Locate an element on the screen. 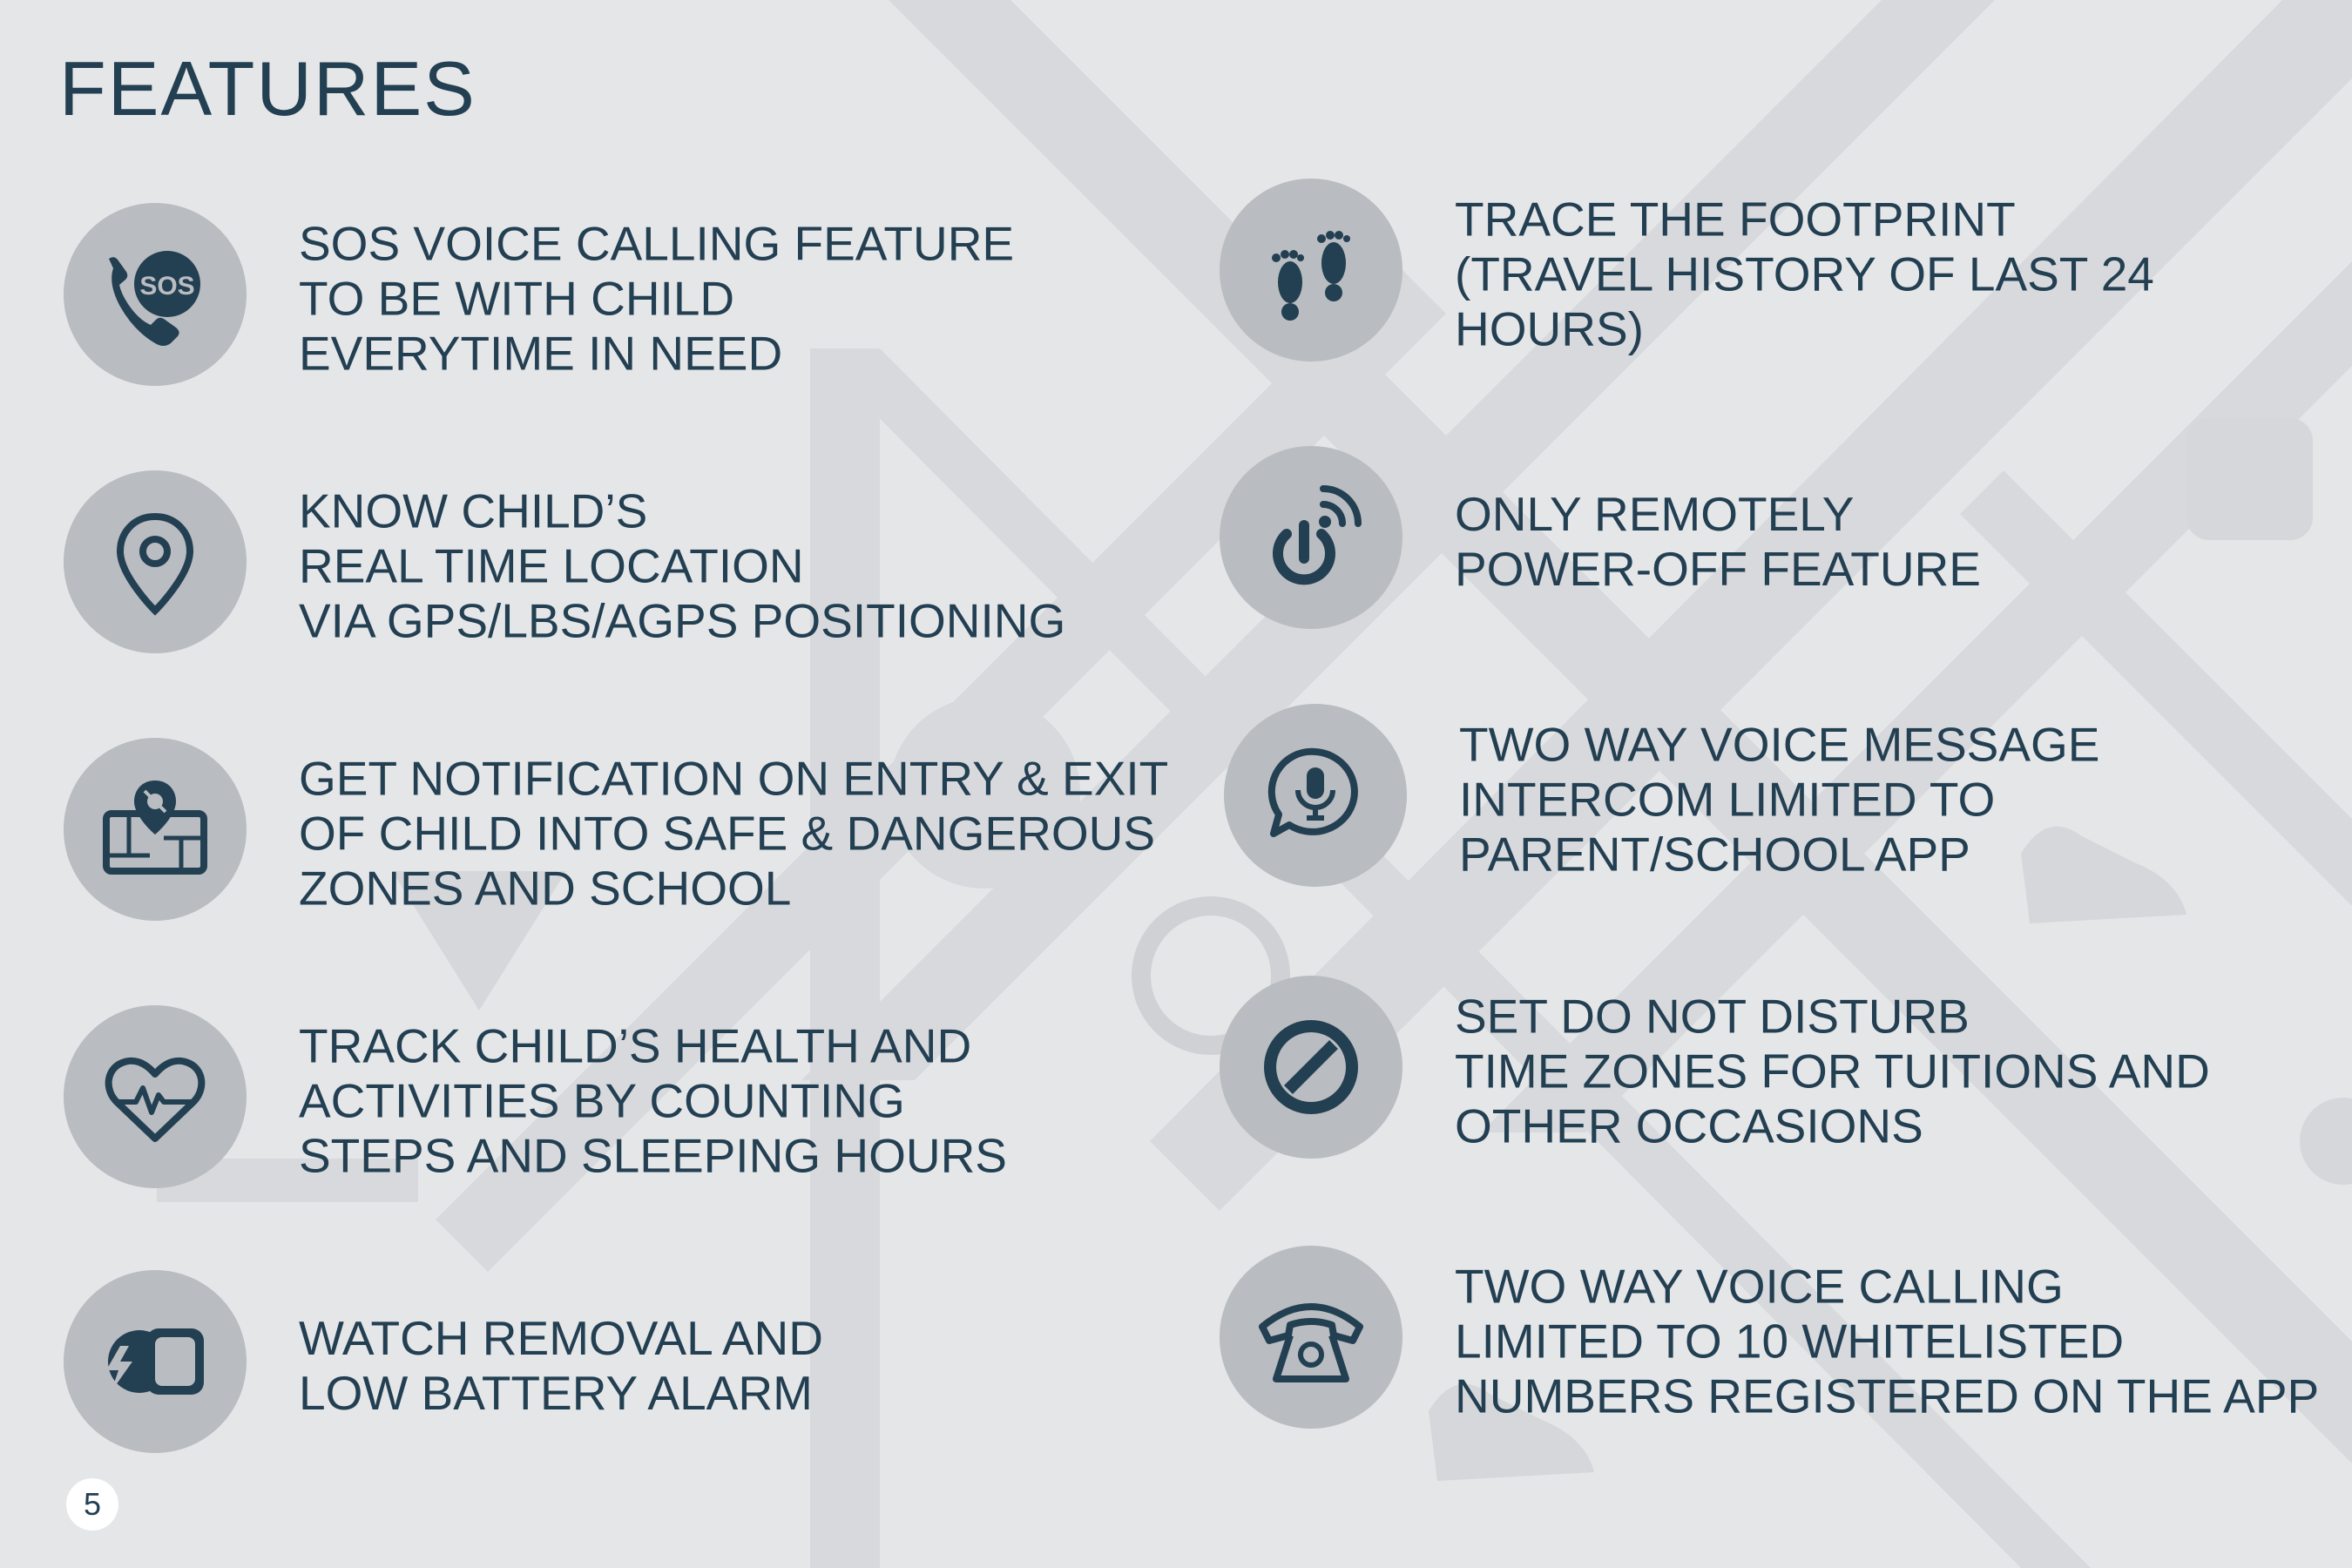 Image resolution: width=2352 pixels, height=1568 pixels. svg-text: SOS is located at coordinates (166, 287).